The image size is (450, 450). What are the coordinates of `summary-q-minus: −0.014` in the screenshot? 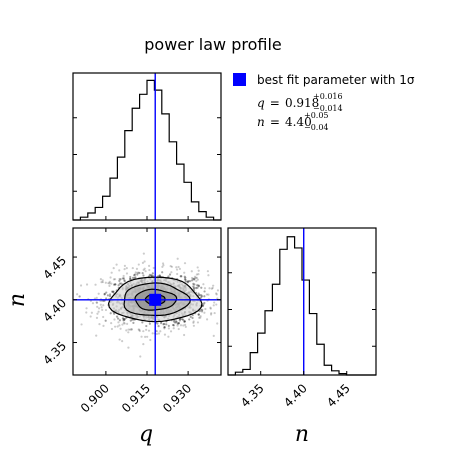 It's located at (328, 108).